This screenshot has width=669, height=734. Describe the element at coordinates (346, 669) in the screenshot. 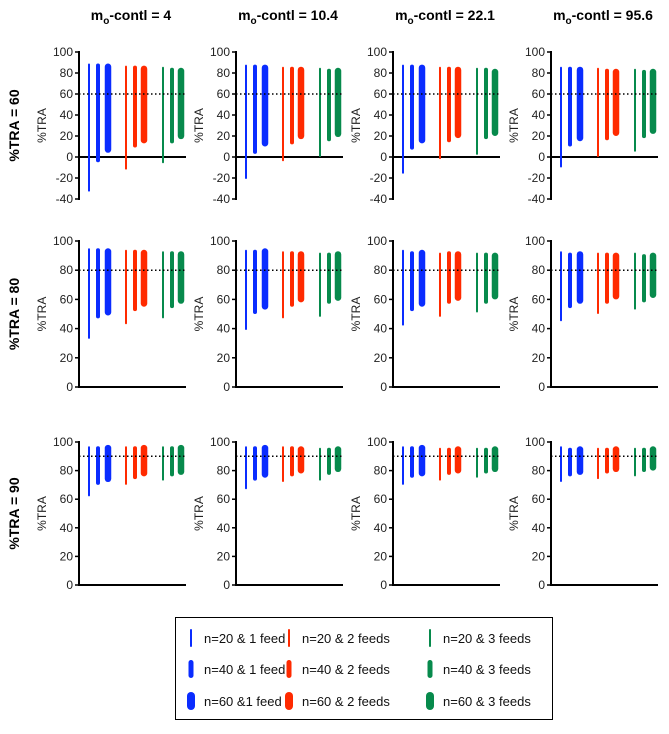

I see `legend-label: n=40 & 2 feeds` at that location.